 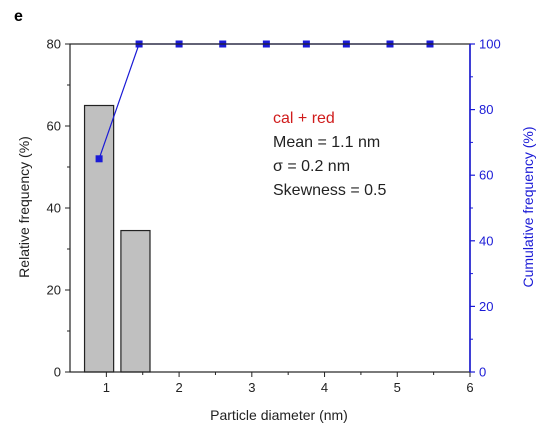 What do you see at coordinates (24, 207) in the screenshot?
I see `y-axis-left-title: Relative frequency (%)` at bounding box center [24, 207].